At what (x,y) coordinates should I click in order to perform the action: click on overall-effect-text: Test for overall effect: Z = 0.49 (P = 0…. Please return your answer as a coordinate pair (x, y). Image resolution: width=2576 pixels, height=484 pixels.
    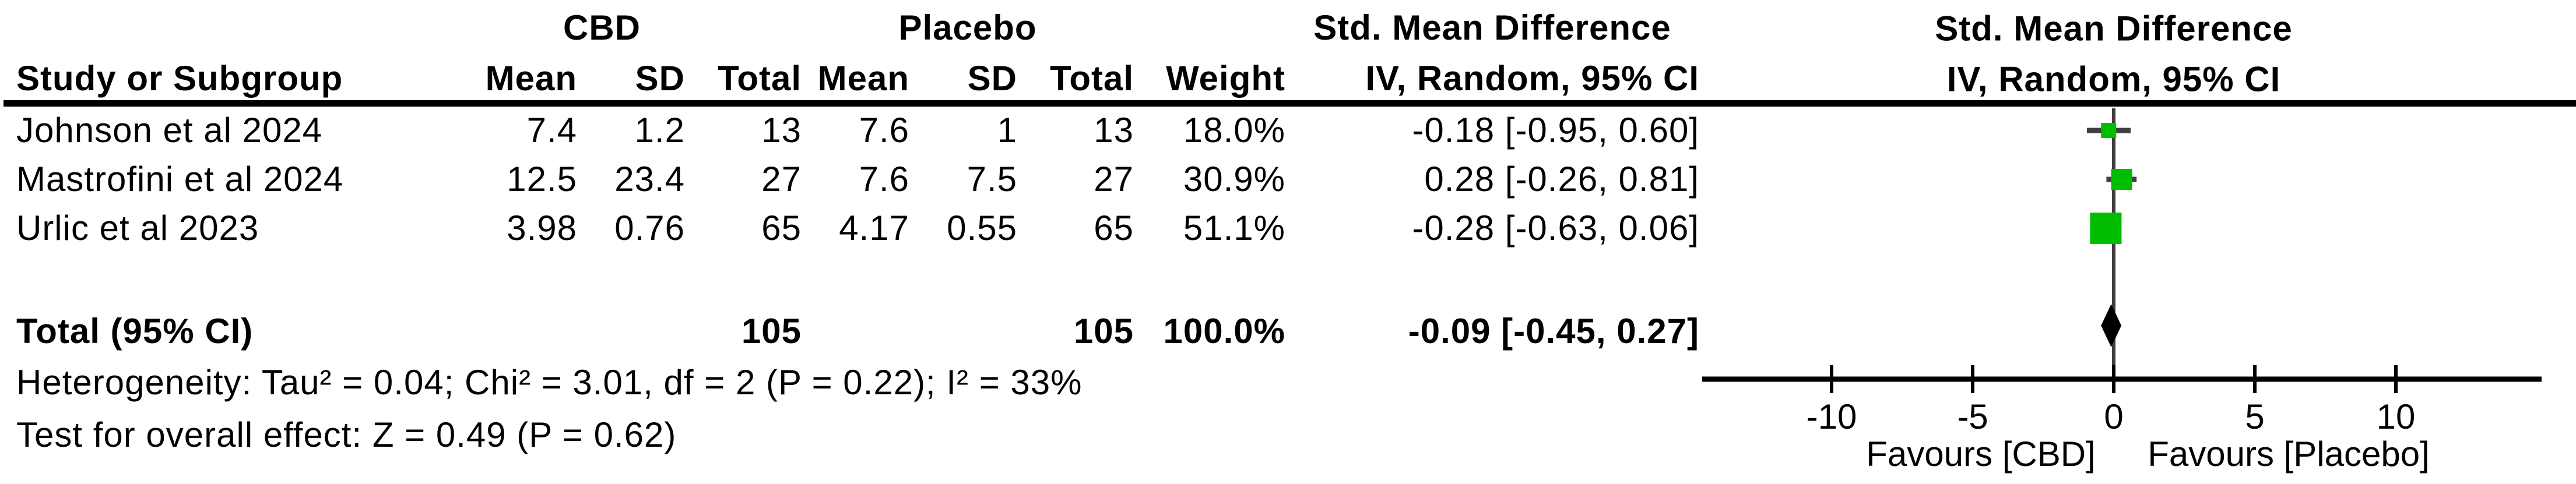
    Looking at the image, I should click on (346, 435).